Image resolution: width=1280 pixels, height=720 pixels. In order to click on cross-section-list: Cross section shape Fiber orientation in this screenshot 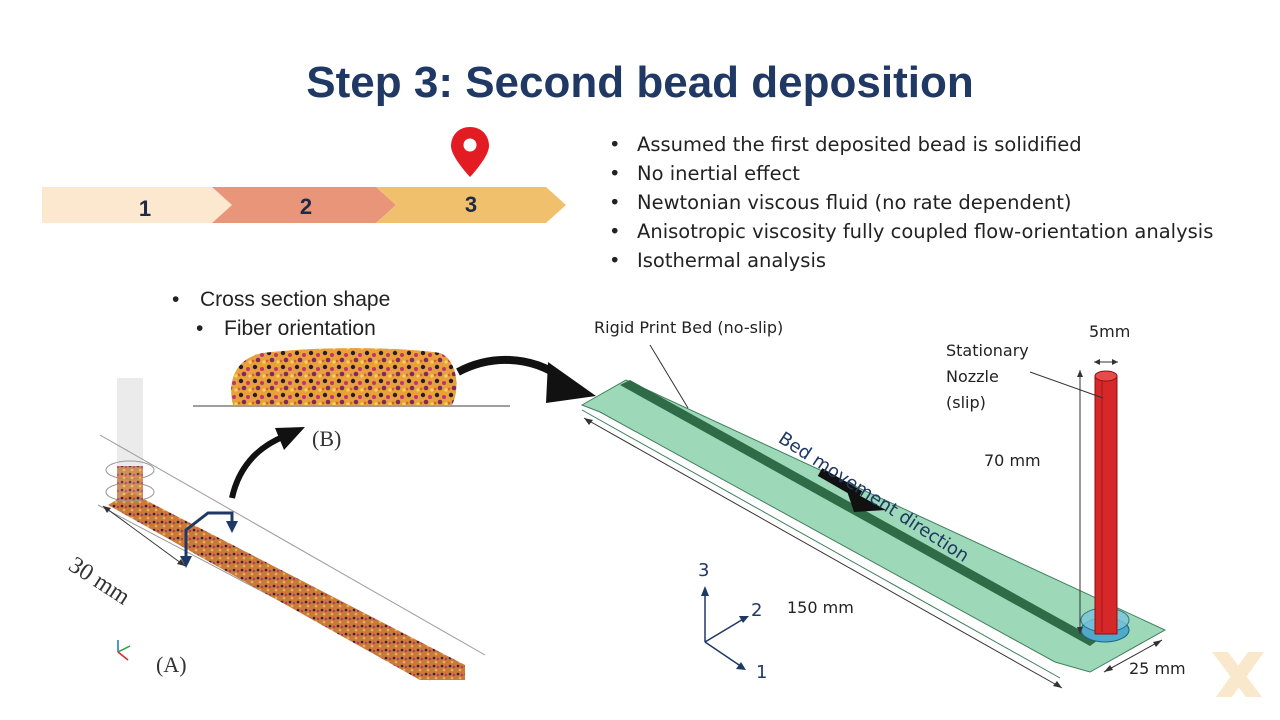, I will do `click(279, 314)`.